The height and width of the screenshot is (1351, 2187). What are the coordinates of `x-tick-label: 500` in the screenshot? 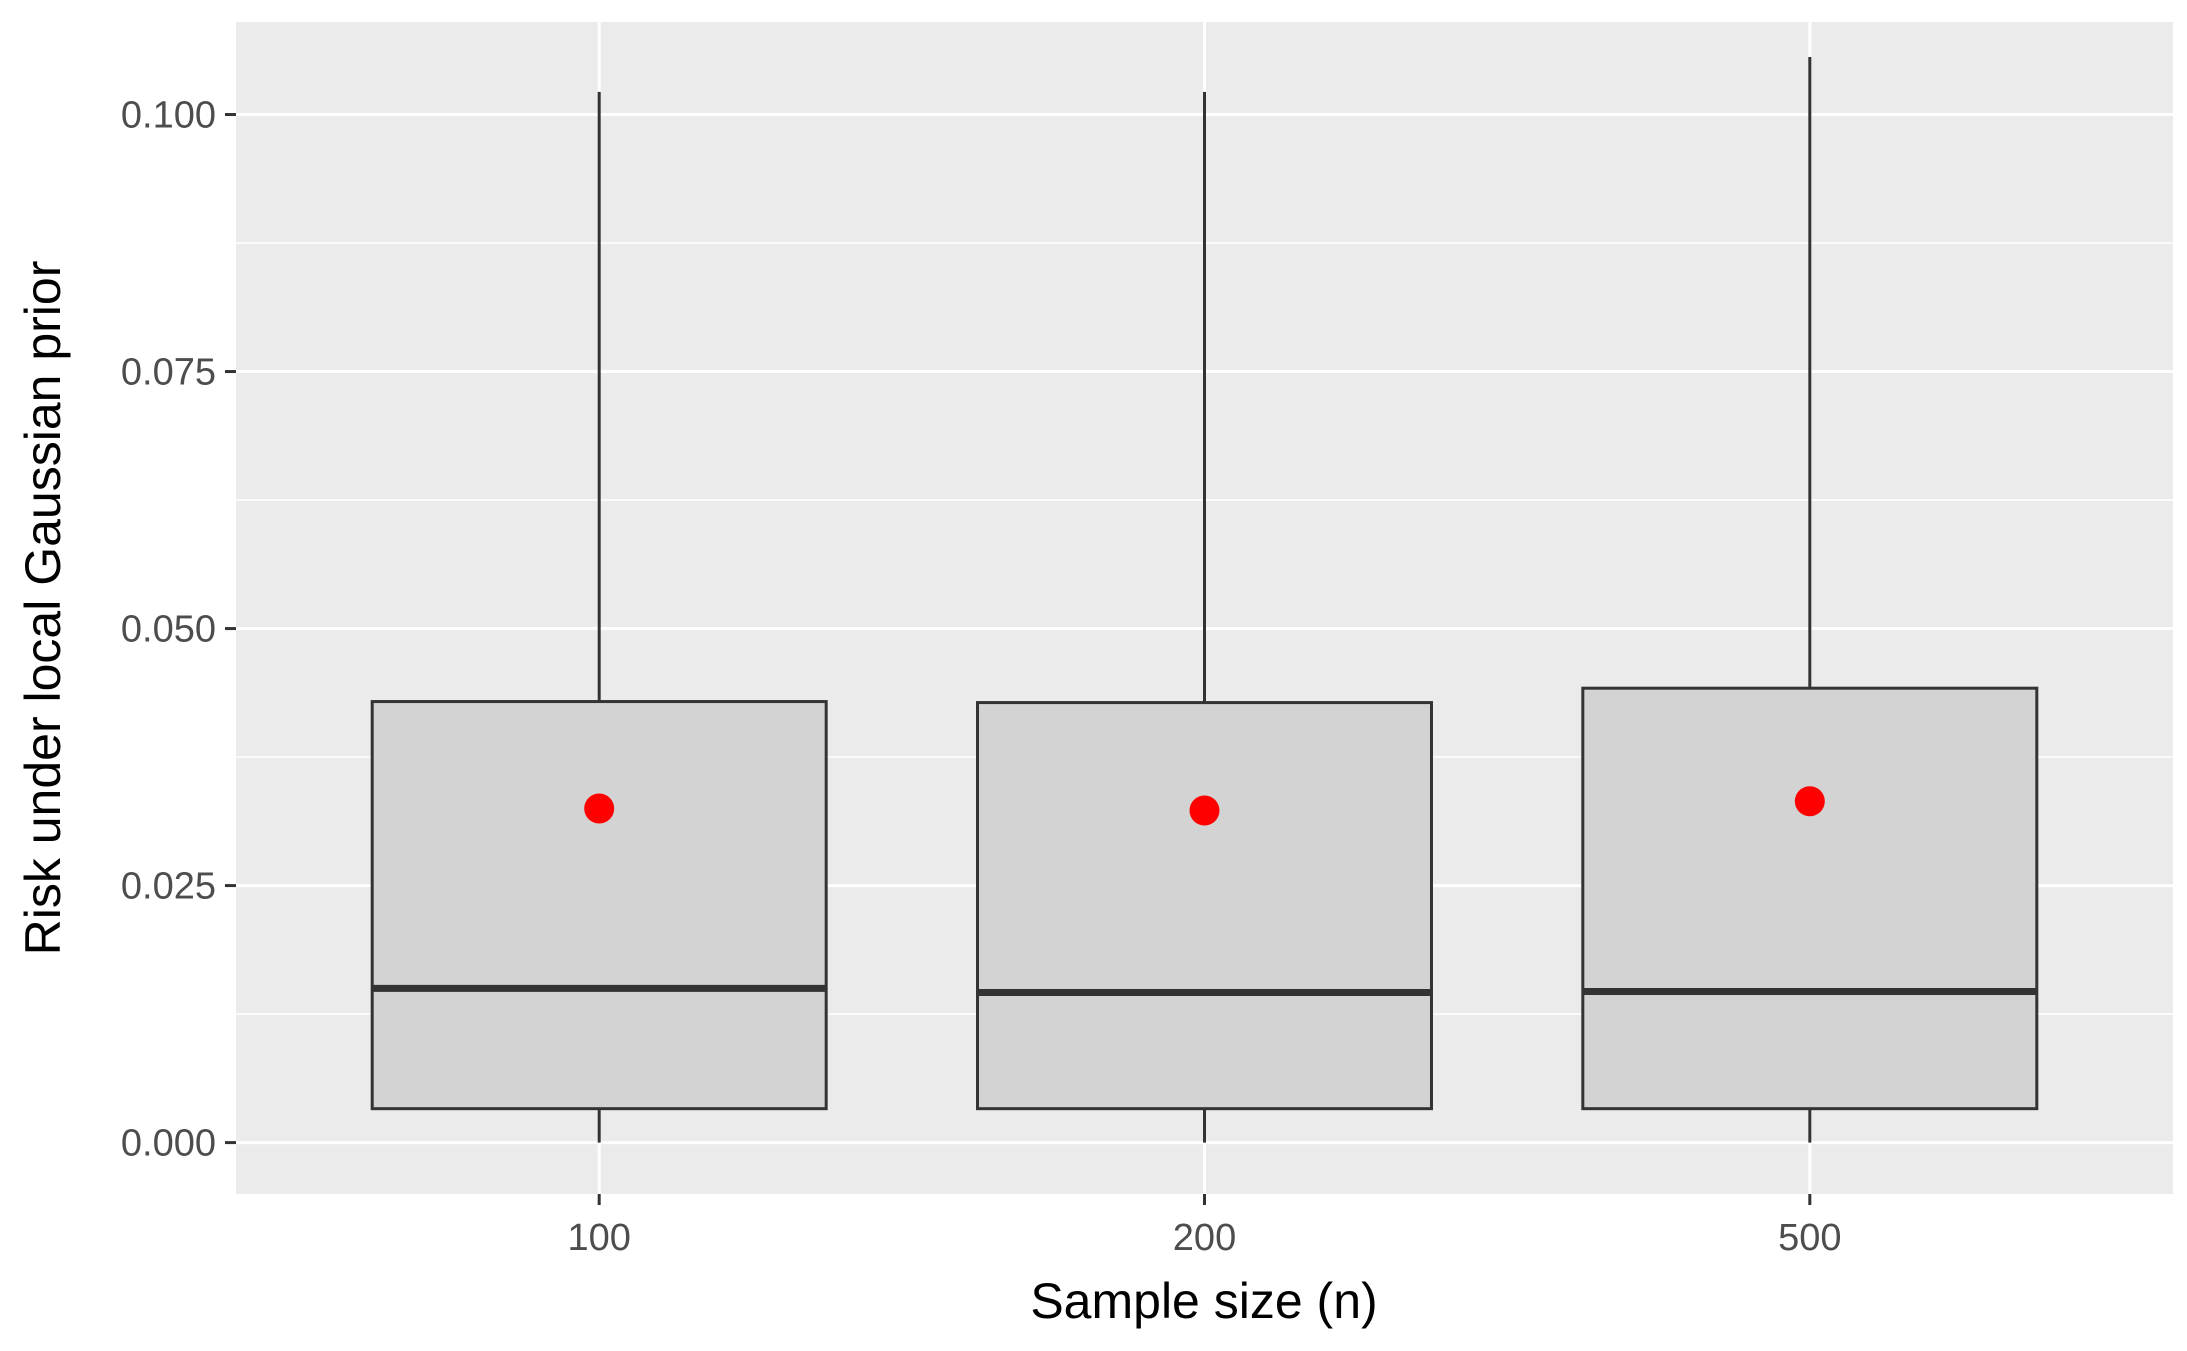 It's located at (1809, 1238).